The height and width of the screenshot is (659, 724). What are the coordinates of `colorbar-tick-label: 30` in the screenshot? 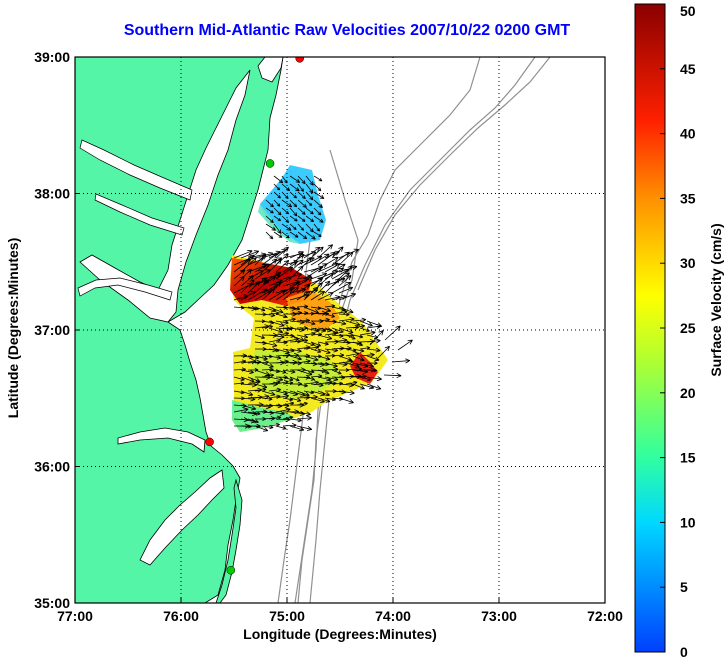 It's located at (688, 263).